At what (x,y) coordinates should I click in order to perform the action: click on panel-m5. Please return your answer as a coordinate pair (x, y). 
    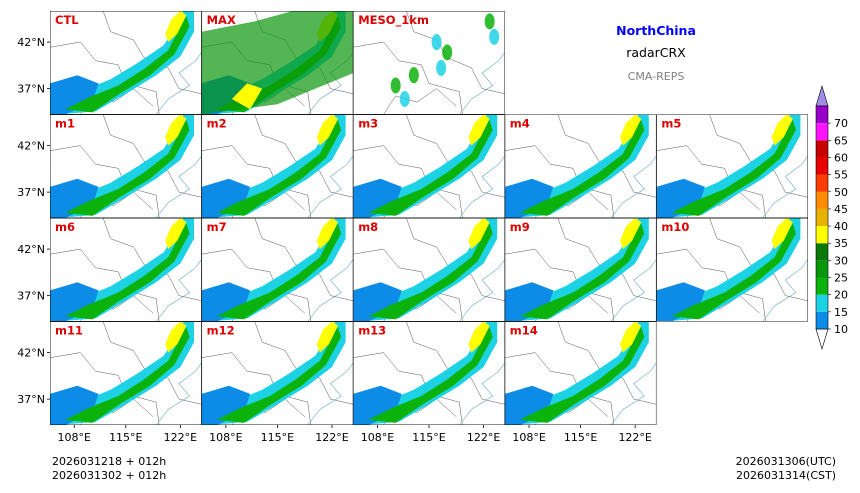
    Looking at the image, I should click on (732, 166).